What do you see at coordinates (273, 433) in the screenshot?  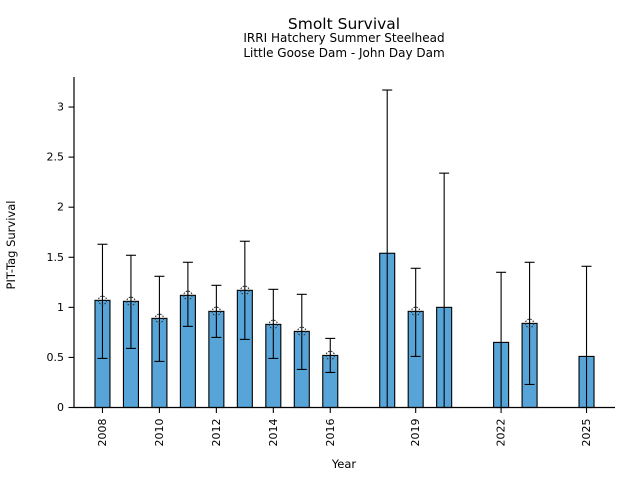 I see `x-tick-label: 2014` at bounding box center [273, 433].